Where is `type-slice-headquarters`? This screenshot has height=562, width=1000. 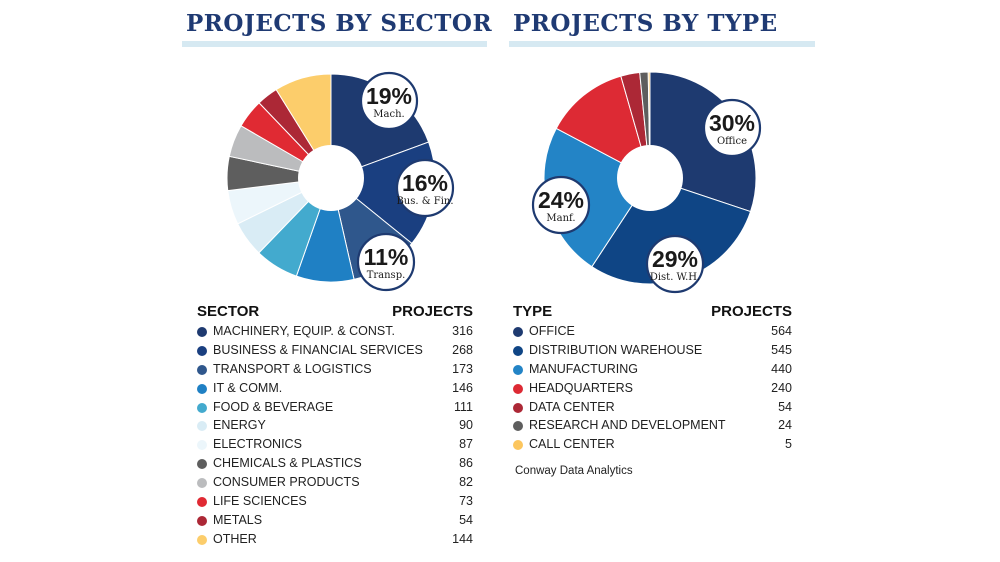
type-slice-headquarters is located at coordinates (603, 127).